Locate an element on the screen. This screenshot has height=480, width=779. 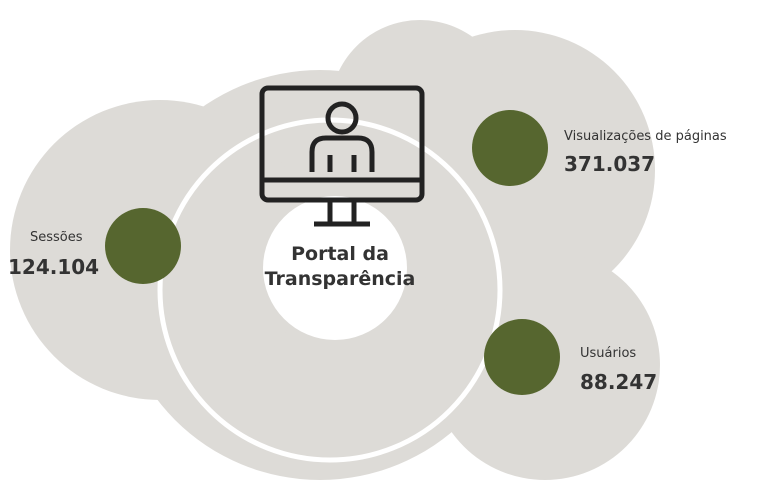
stat-value: 371.037 is located at coordinates (609, 164).